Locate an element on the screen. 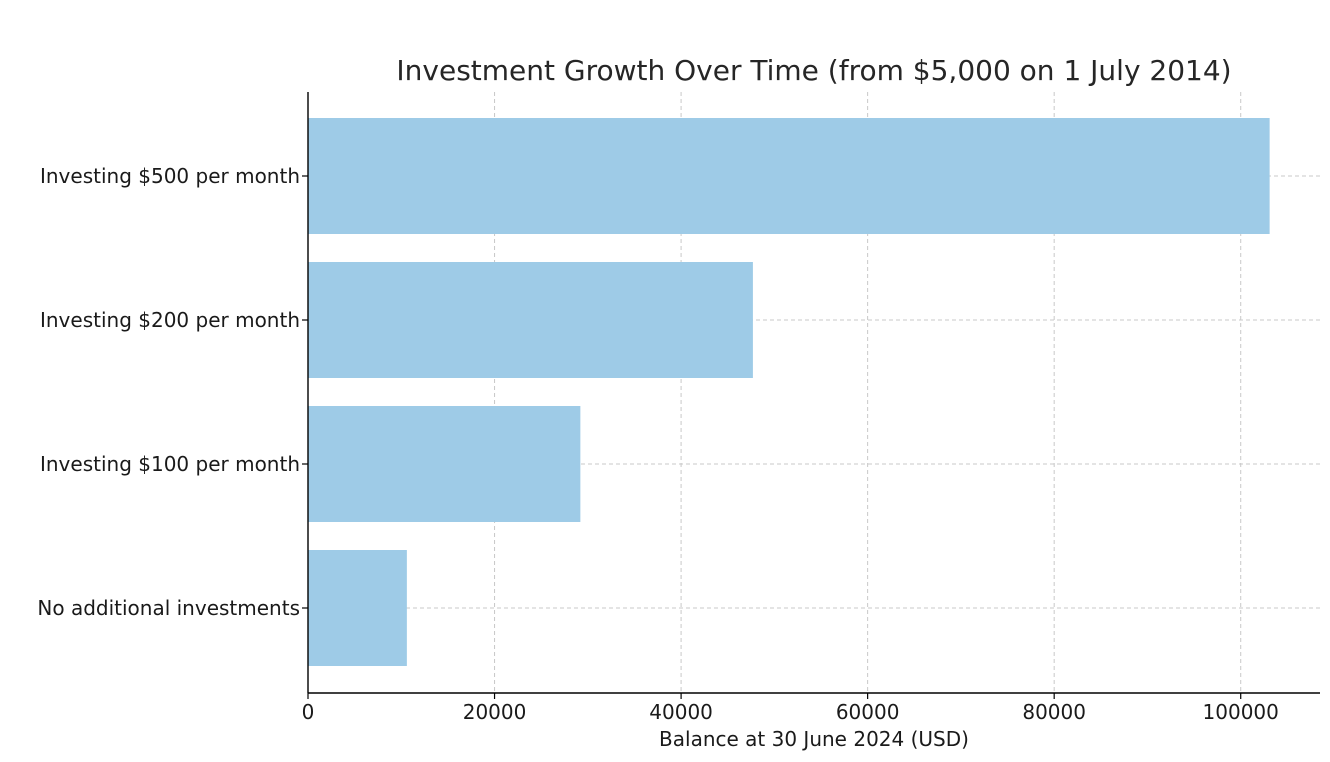 Image resolution: width=1330 pixels, height=762 pixels. x-tick-label: 20000 is located at coordinates (495, 712).